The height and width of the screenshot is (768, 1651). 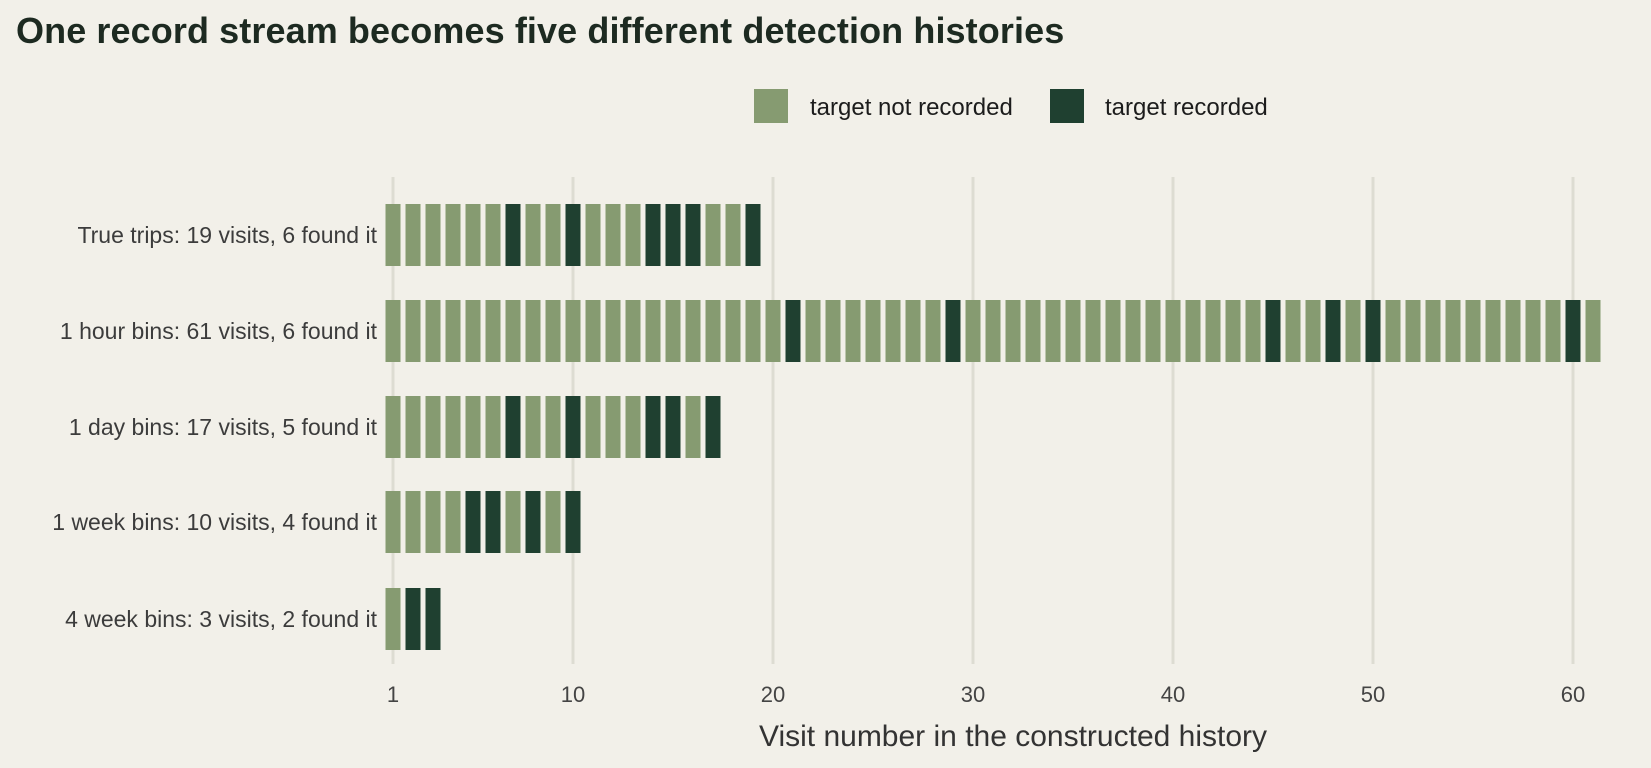 I want to click on x-axis-ticks: 1 10 20 30 40 50 60, so click(x=986, y=694).